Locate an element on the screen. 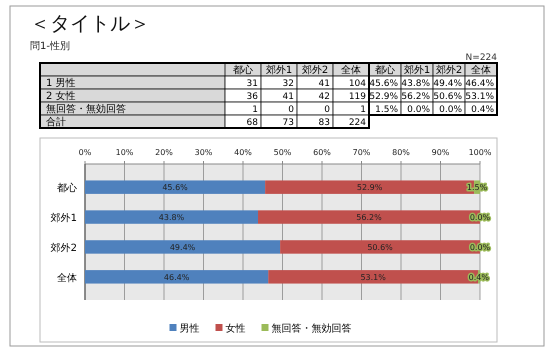 The width and height of the screenshot is (554, 350). legend-label: 女性 is located at coordinates (236, 328).